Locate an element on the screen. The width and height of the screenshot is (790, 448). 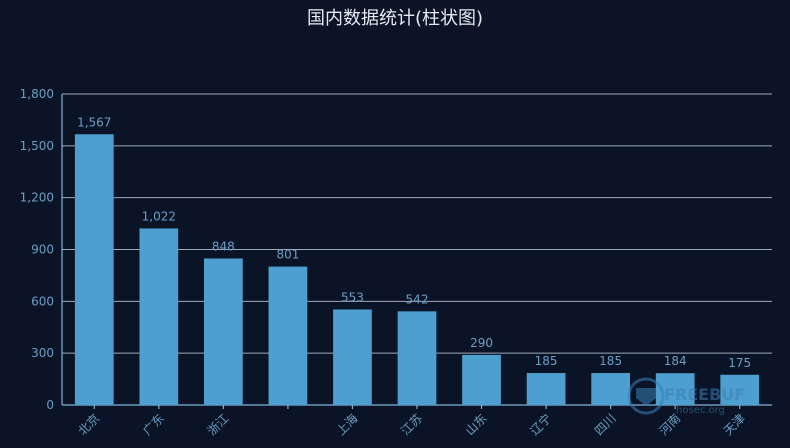
data-label: 184 is located at coordinates (675, 361).